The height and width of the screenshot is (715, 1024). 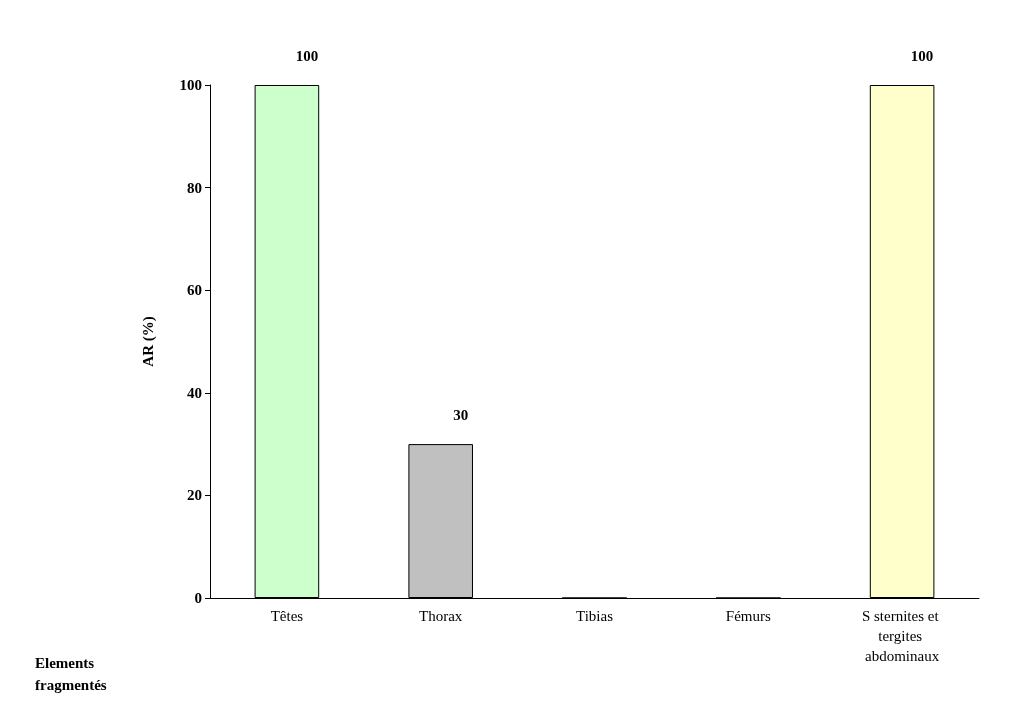 What do you see at coordinates (287, 616) in the screenshot?
I see `x-tick-label: Têtes` at bounding box center [287, 616].